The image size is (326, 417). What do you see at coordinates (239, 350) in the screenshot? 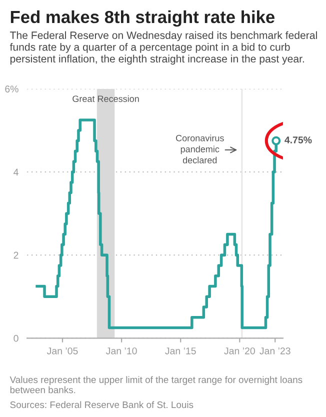
I see `x-tick-label: Jan ’20` at bounding box center [239, 350].